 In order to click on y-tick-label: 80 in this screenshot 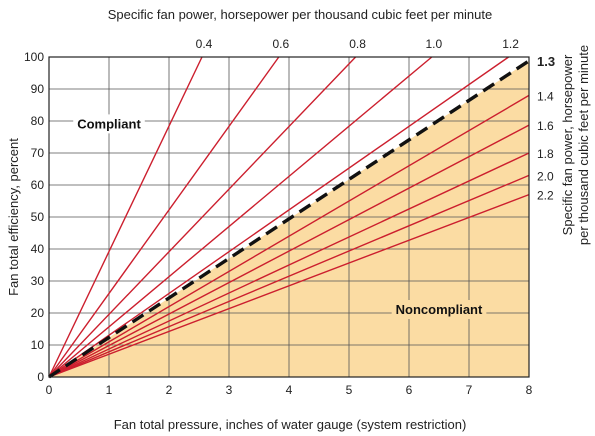, I will do `click(38, 121)`.